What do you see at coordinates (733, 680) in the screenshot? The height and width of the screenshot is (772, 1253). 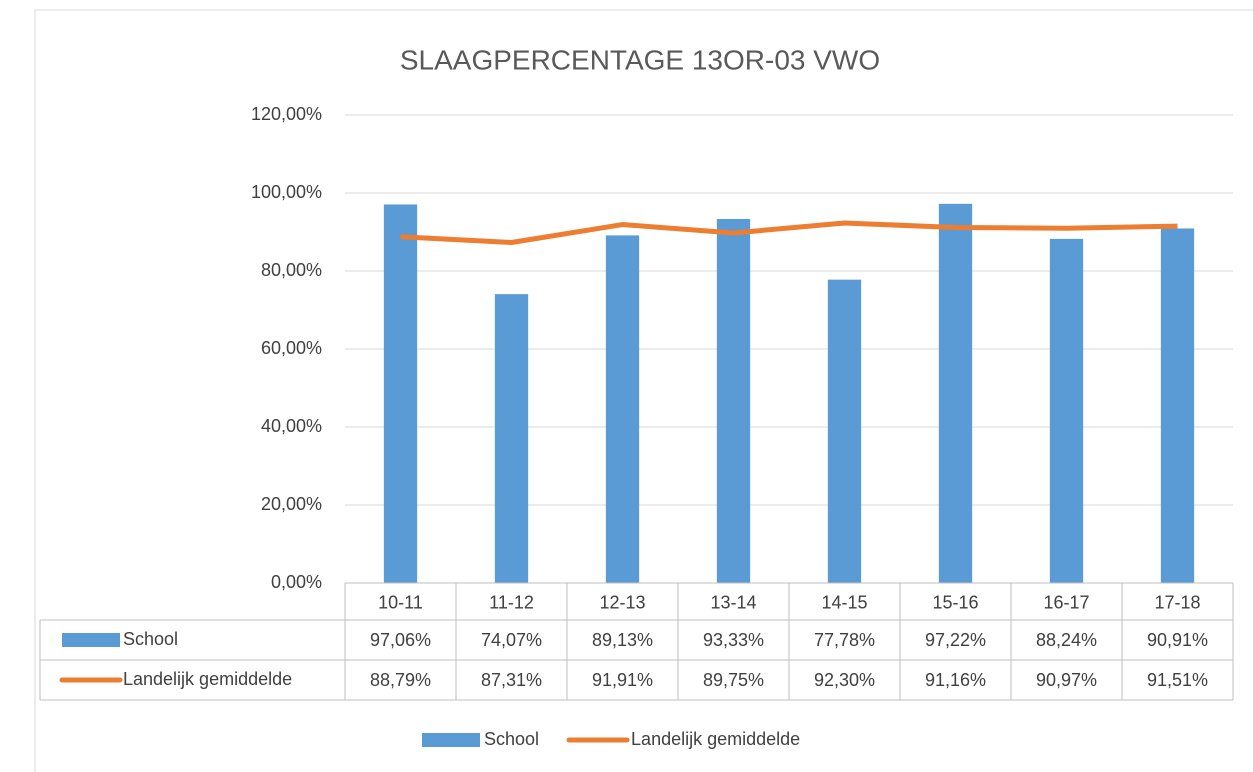 I see `data-label: 89,75%` at bounding box center [733, 680].